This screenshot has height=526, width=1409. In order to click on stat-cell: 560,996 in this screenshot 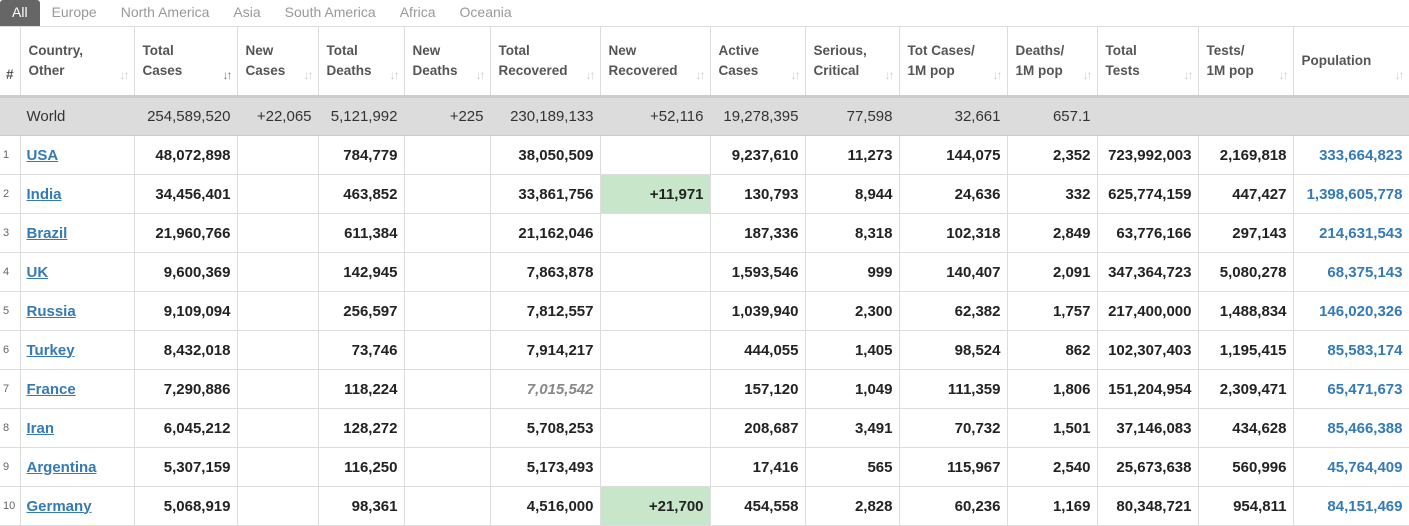, I will do `click(1246, 467)`.